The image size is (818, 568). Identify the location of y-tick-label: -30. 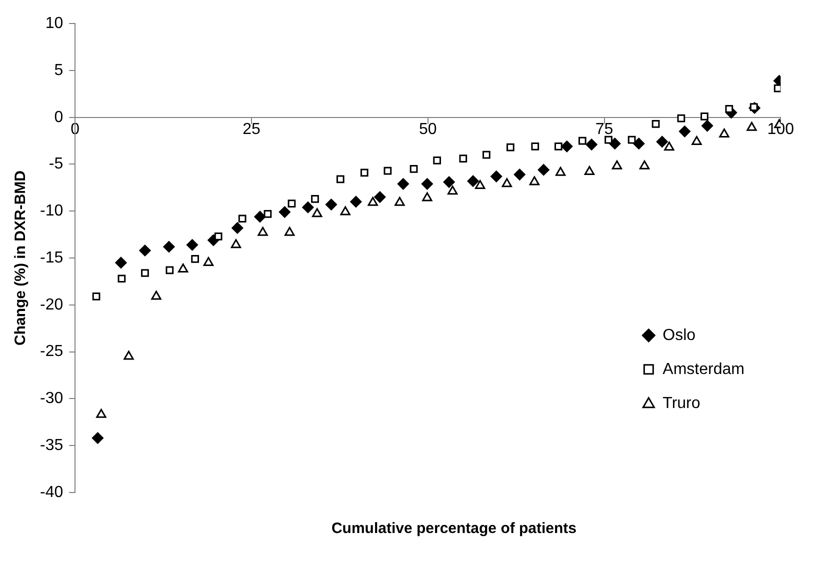
(52, 399).